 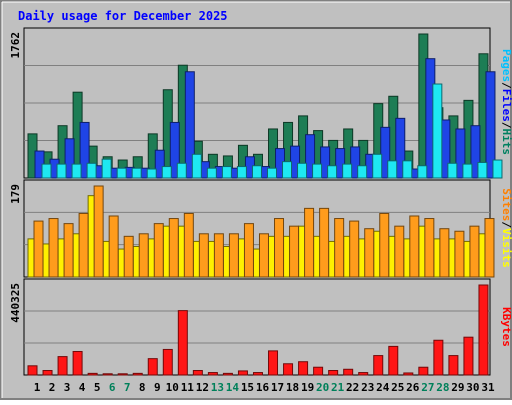 What do you see at coordinates (292, 387) in the screenshot?
I see `x-tick-label-18: 18` at bounding box center [292, 387].